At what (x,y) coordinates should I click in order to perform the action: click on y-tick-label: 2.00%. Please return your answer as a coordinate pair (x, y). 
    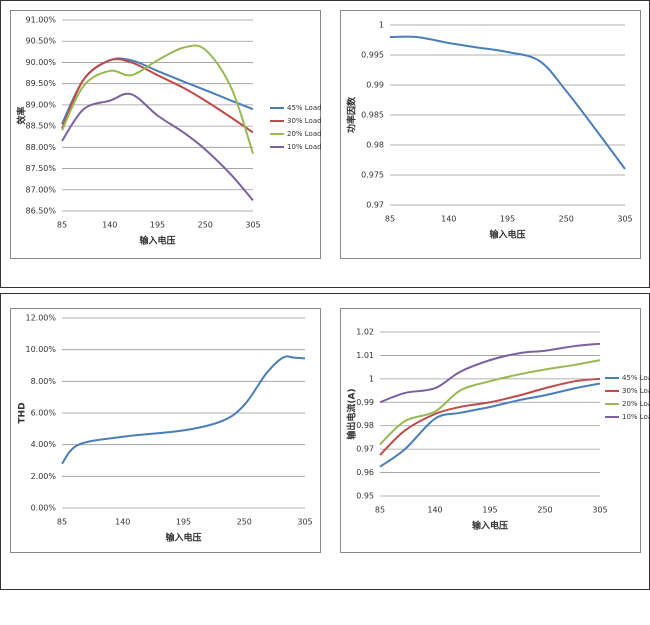
    Looking at the image, I should click on (44, 476).